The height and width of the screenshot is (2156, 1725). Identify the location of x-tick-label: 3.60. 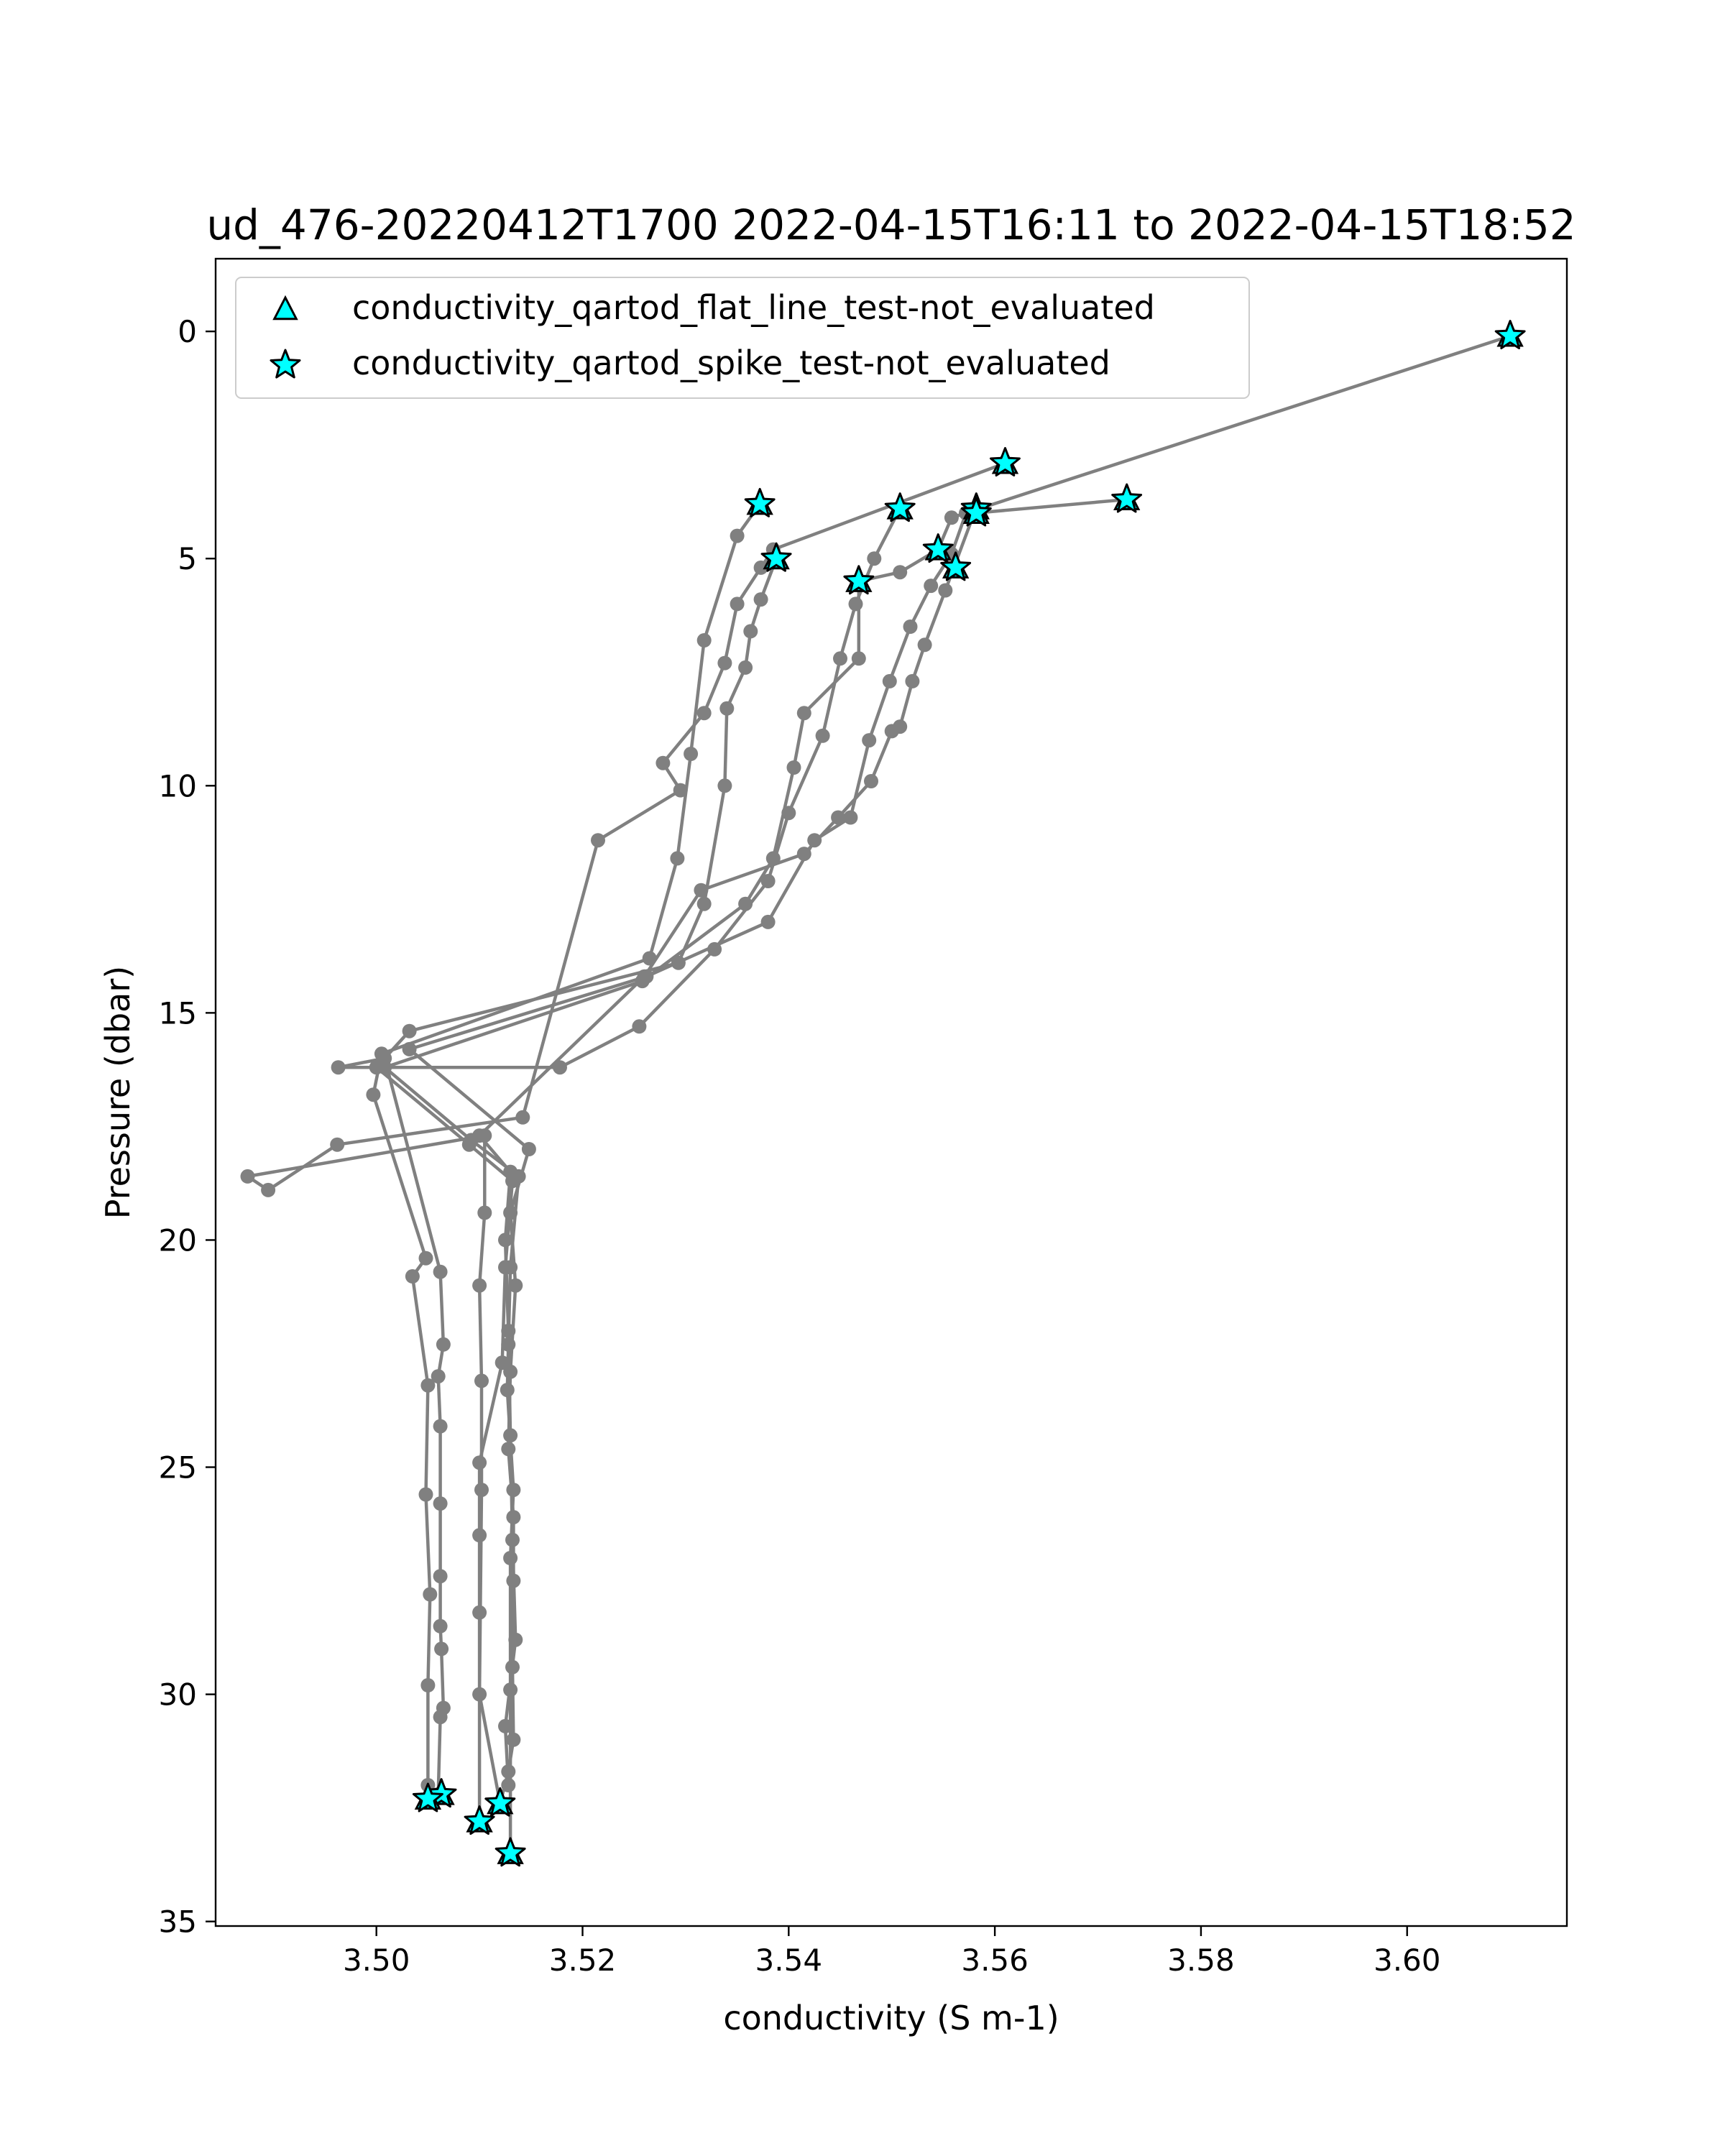
(1407, 1960).